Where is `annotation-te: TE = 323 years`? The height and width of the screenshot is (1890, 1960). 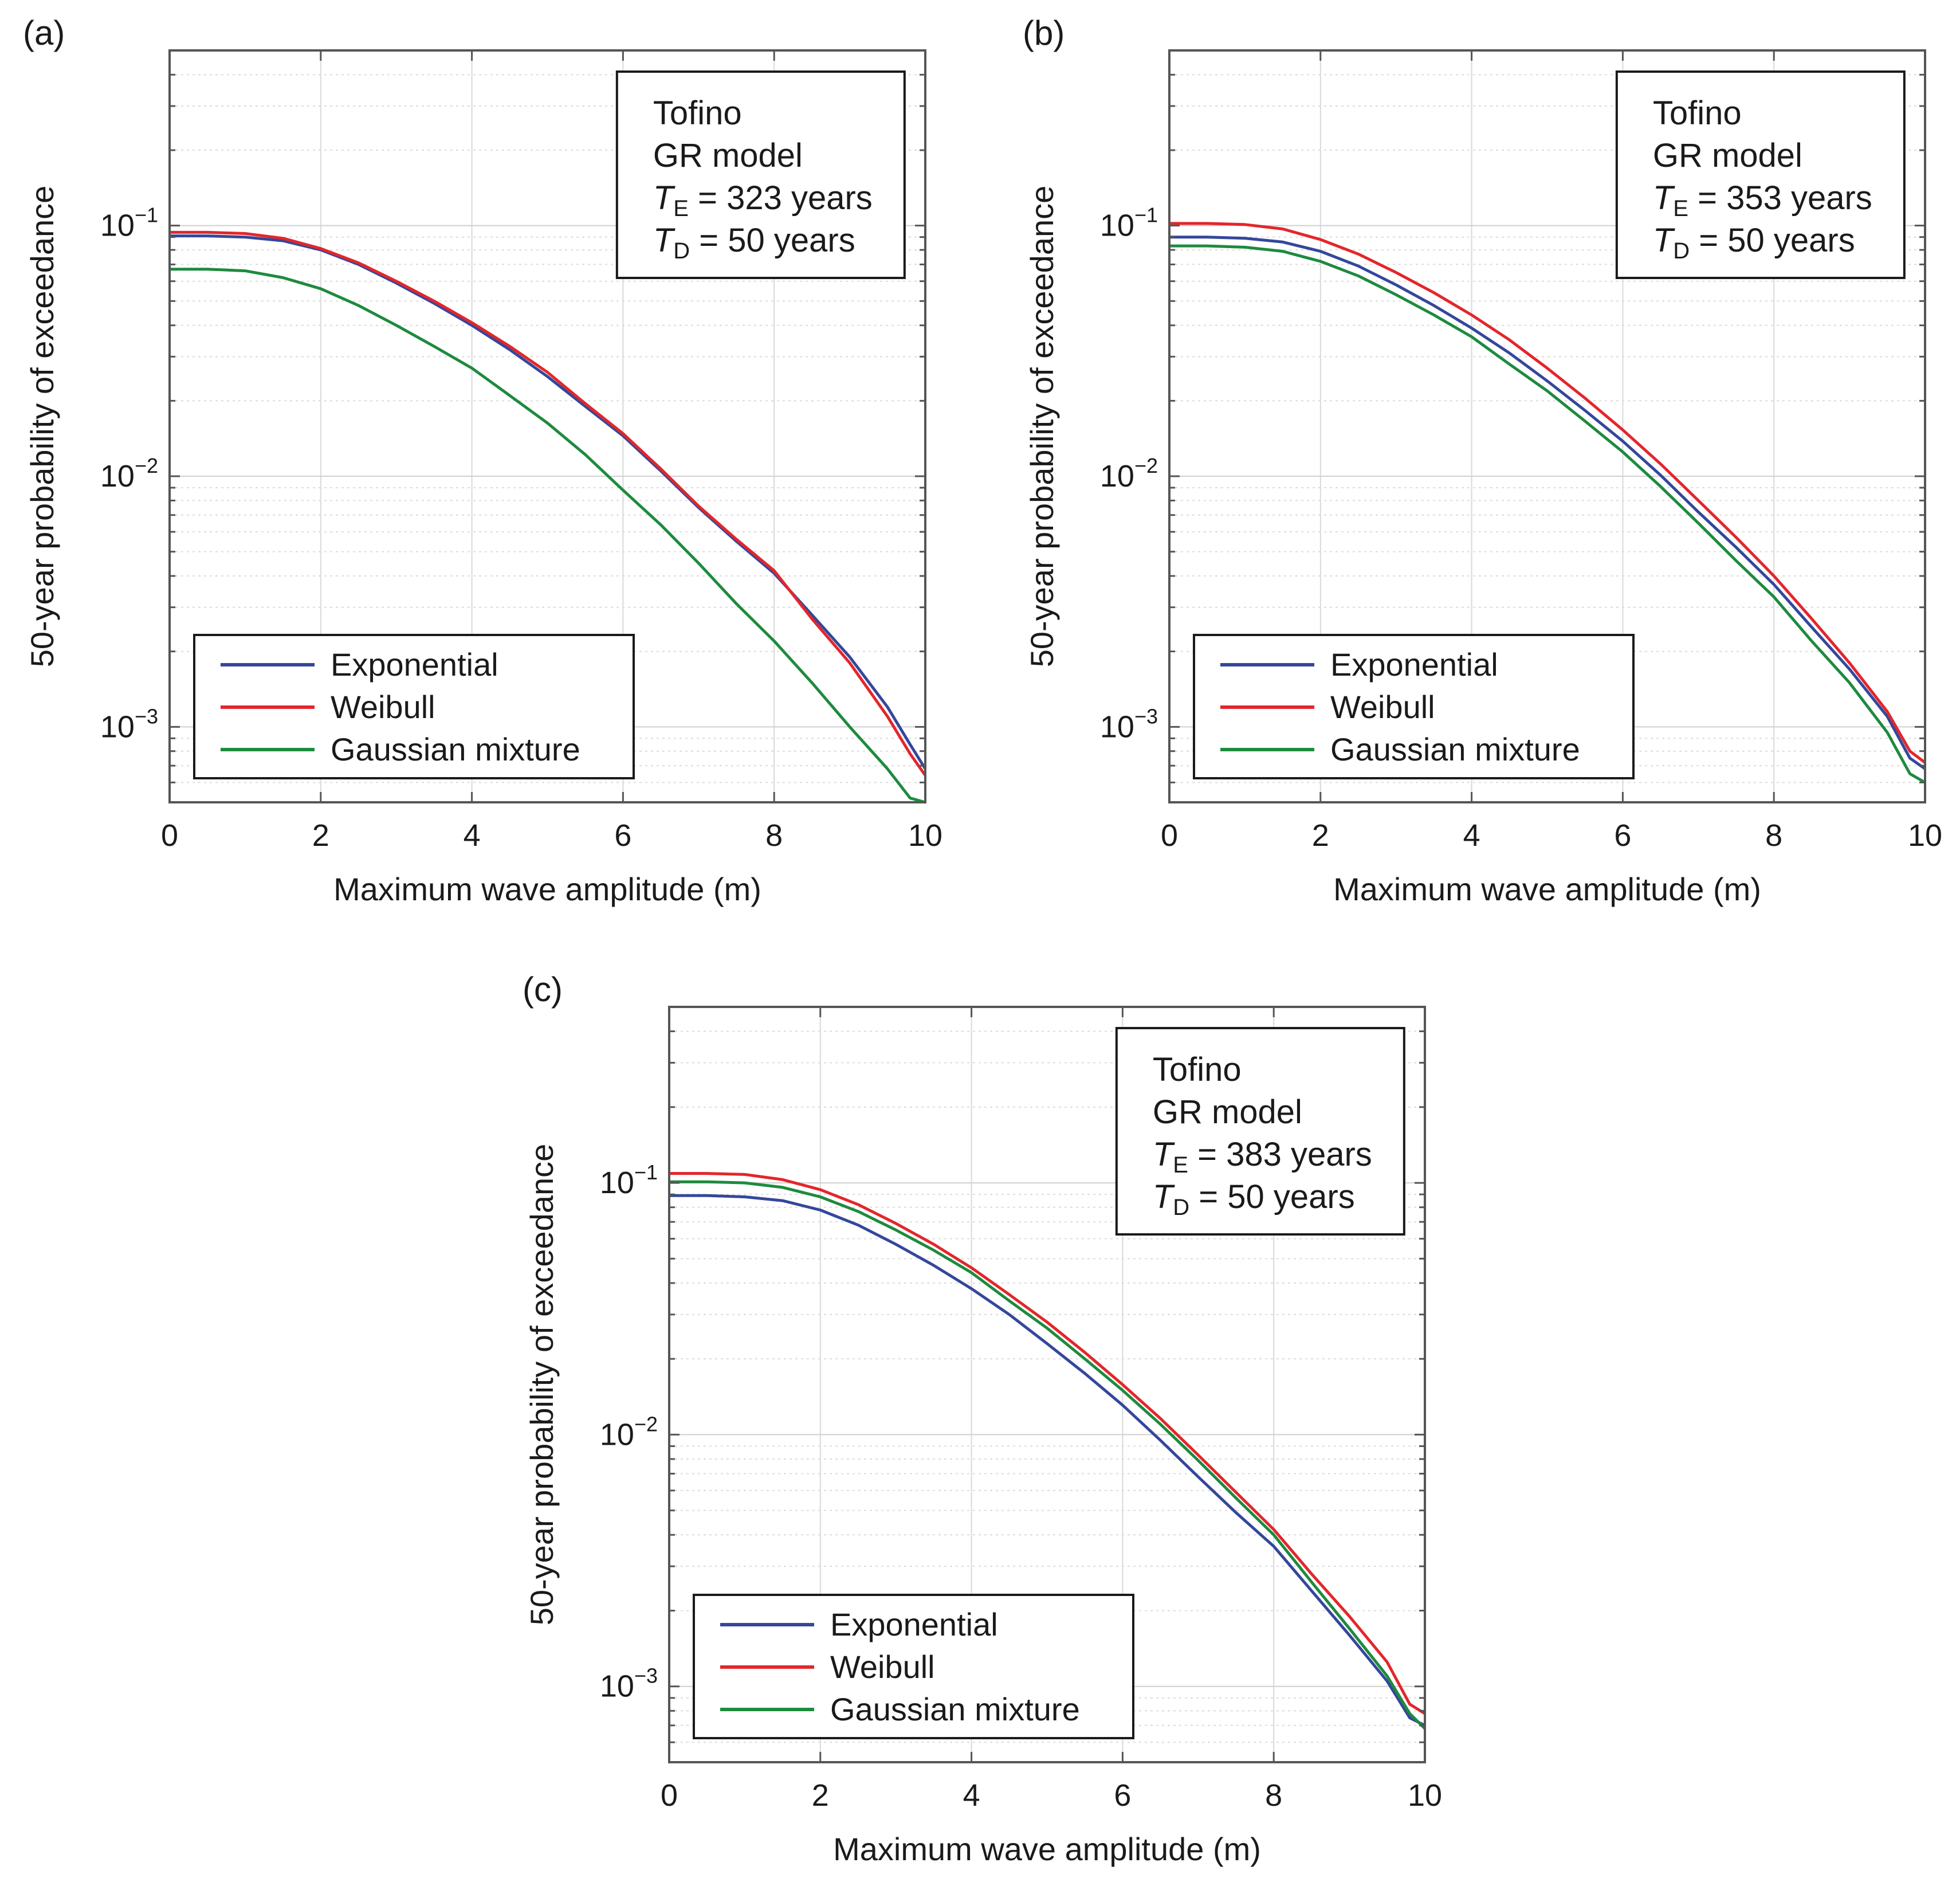
annotation-te: TE = 323 years is located at coordinates (763, 200).